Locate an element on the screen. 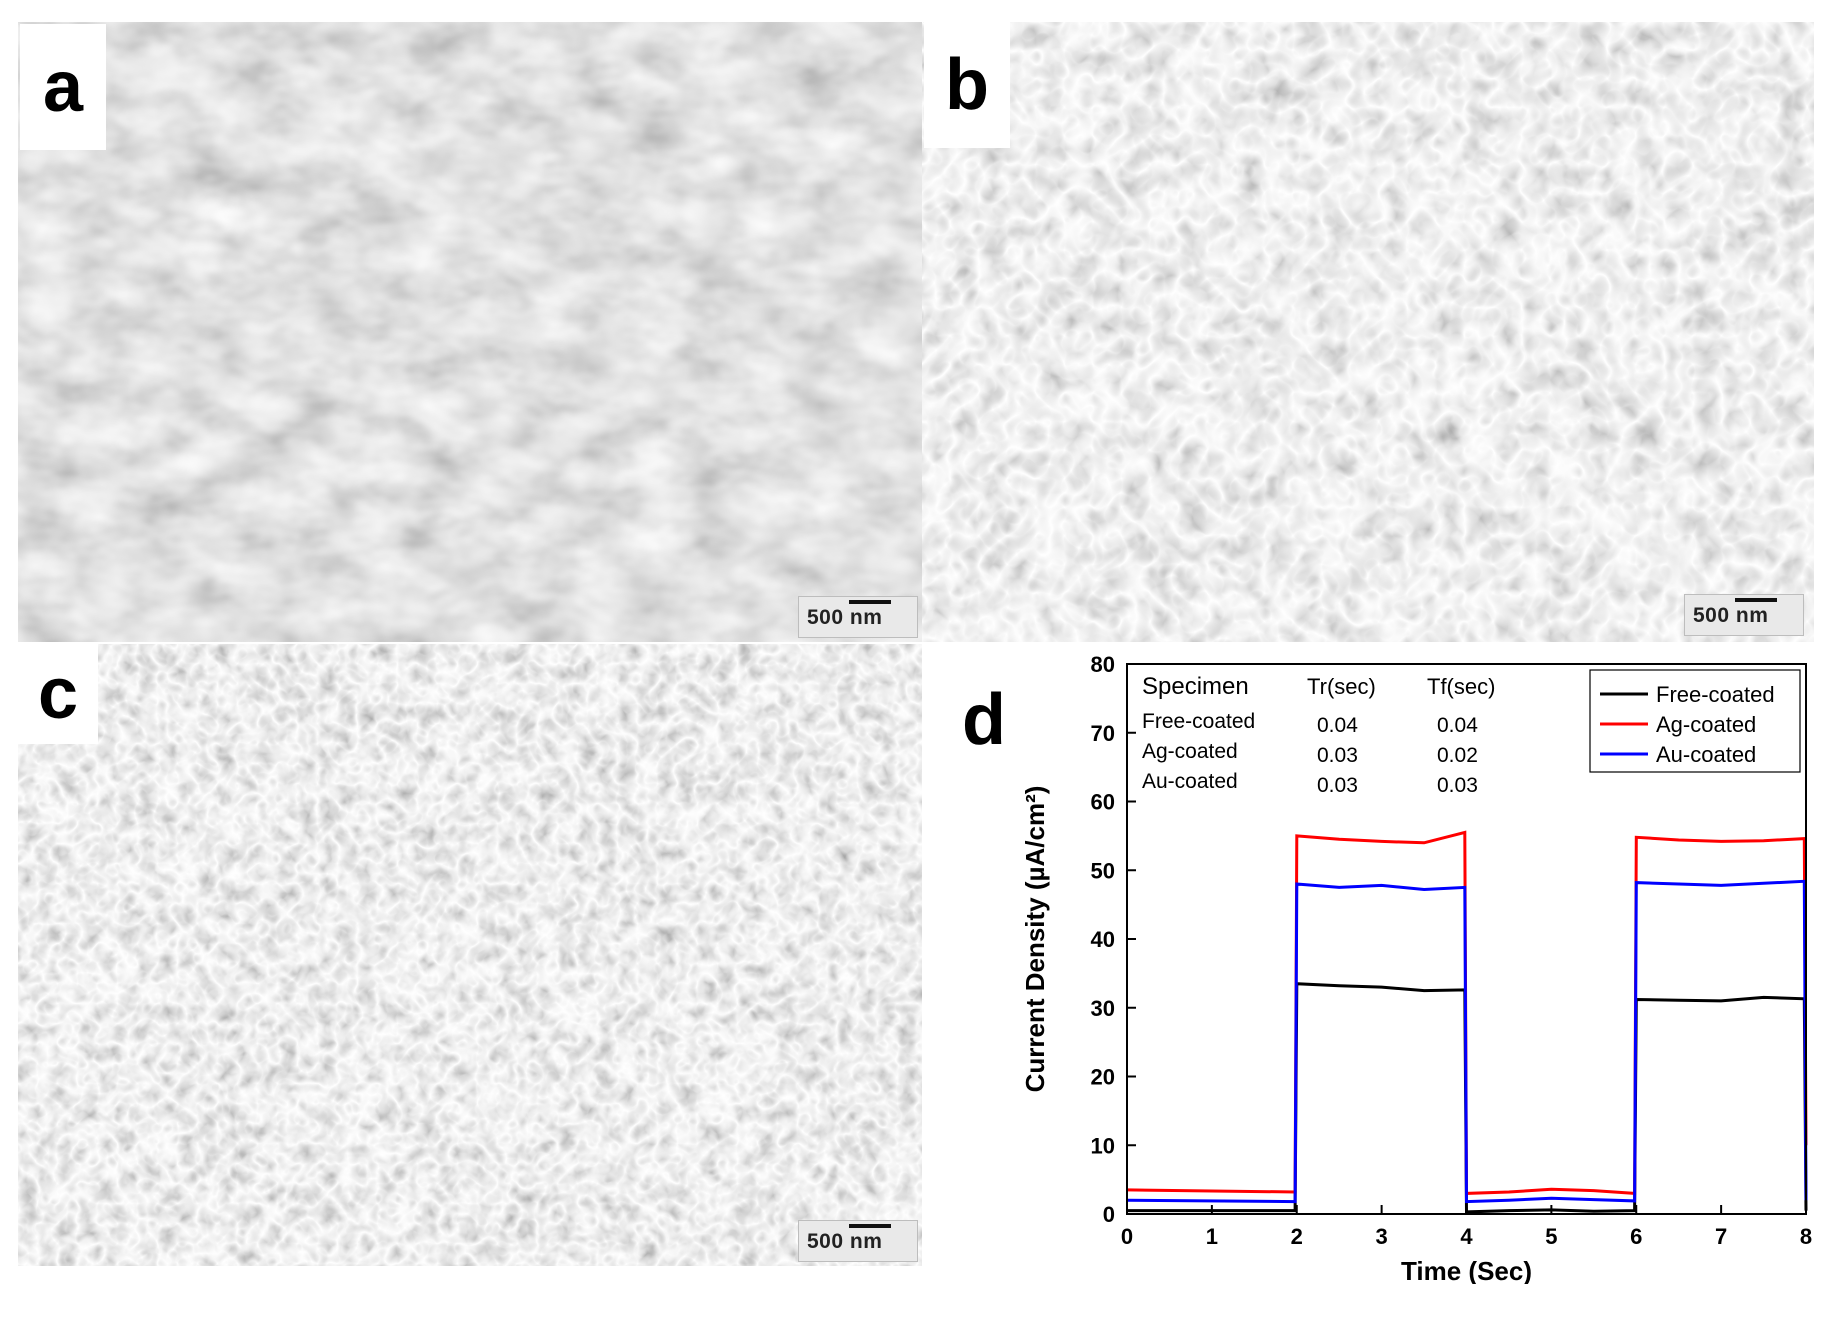  y-tick-label: 20 is located at coordinates (1103, 1077).